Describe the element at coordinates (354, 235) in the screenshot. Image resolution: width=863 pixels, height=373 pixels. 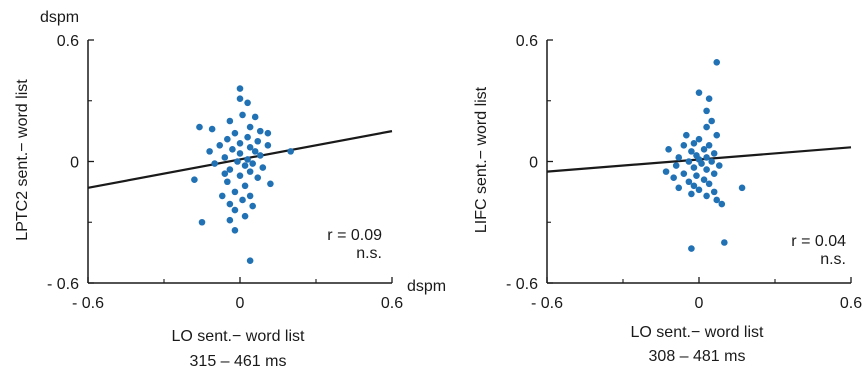
I see `correlation-label: r = 0.09` at that location.